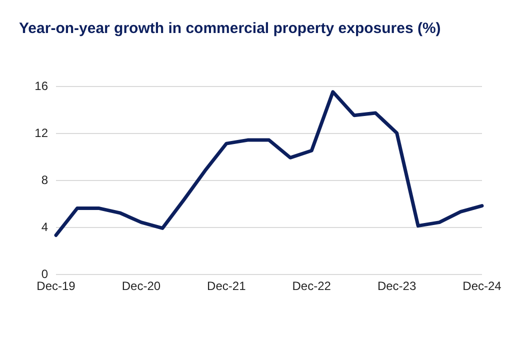  I want to click on x-tick-label: Dec-19, so click(56, 286).